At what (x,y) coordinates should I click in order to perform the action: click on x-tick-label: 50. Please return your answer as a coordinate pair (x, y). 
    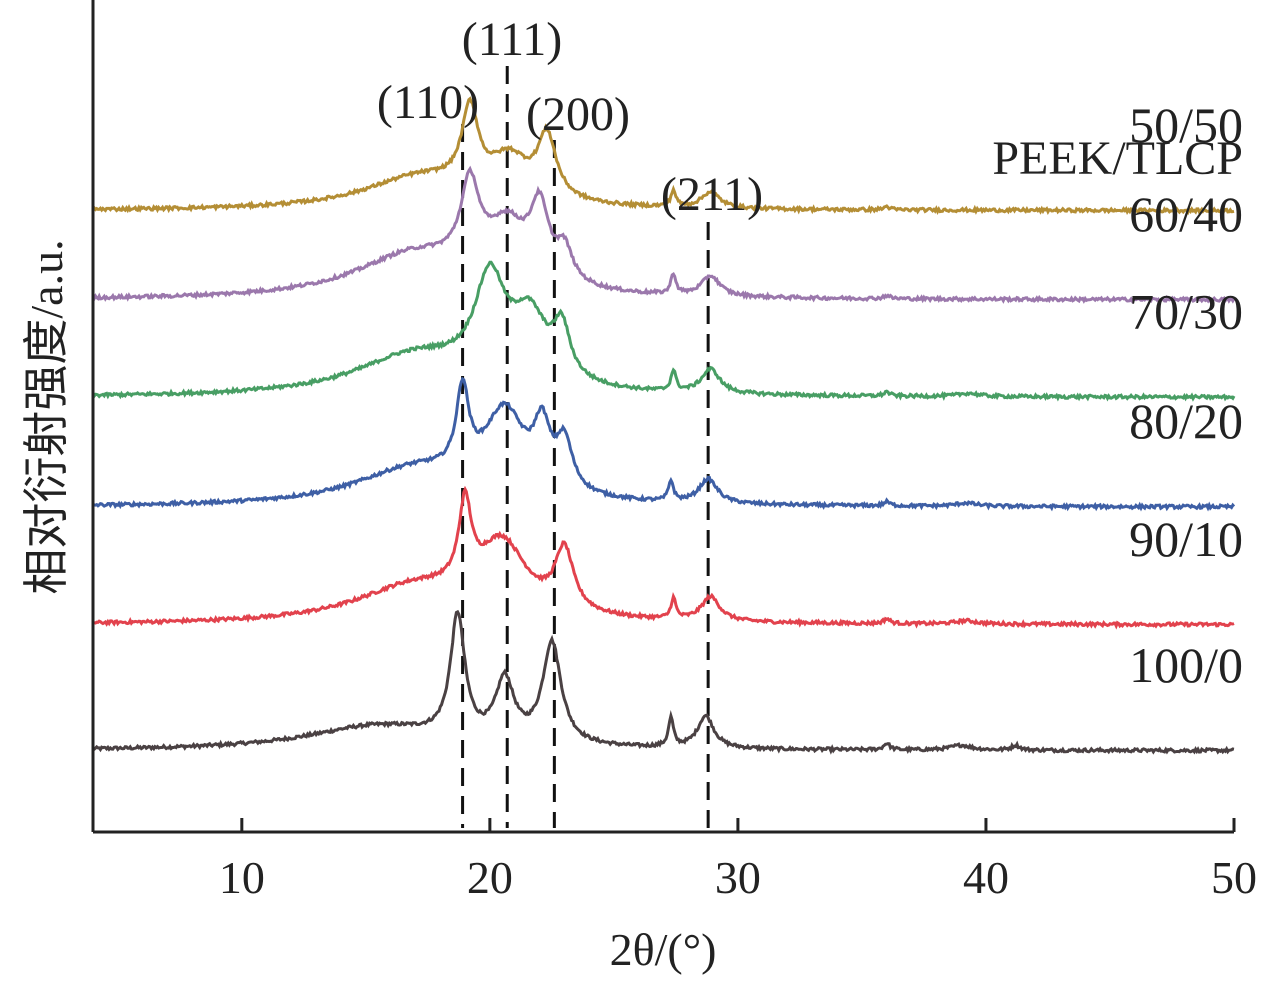
    Looking at the image, I should click on (1234, 877).